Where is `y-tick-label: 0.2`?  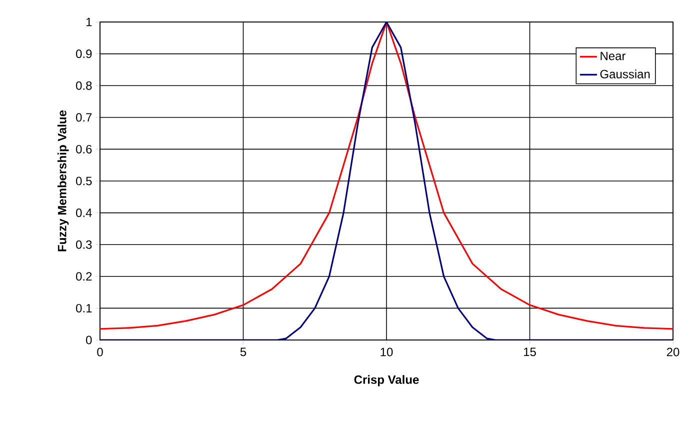 y-tick-label: 0.2 is located at coordinates (84, 276).